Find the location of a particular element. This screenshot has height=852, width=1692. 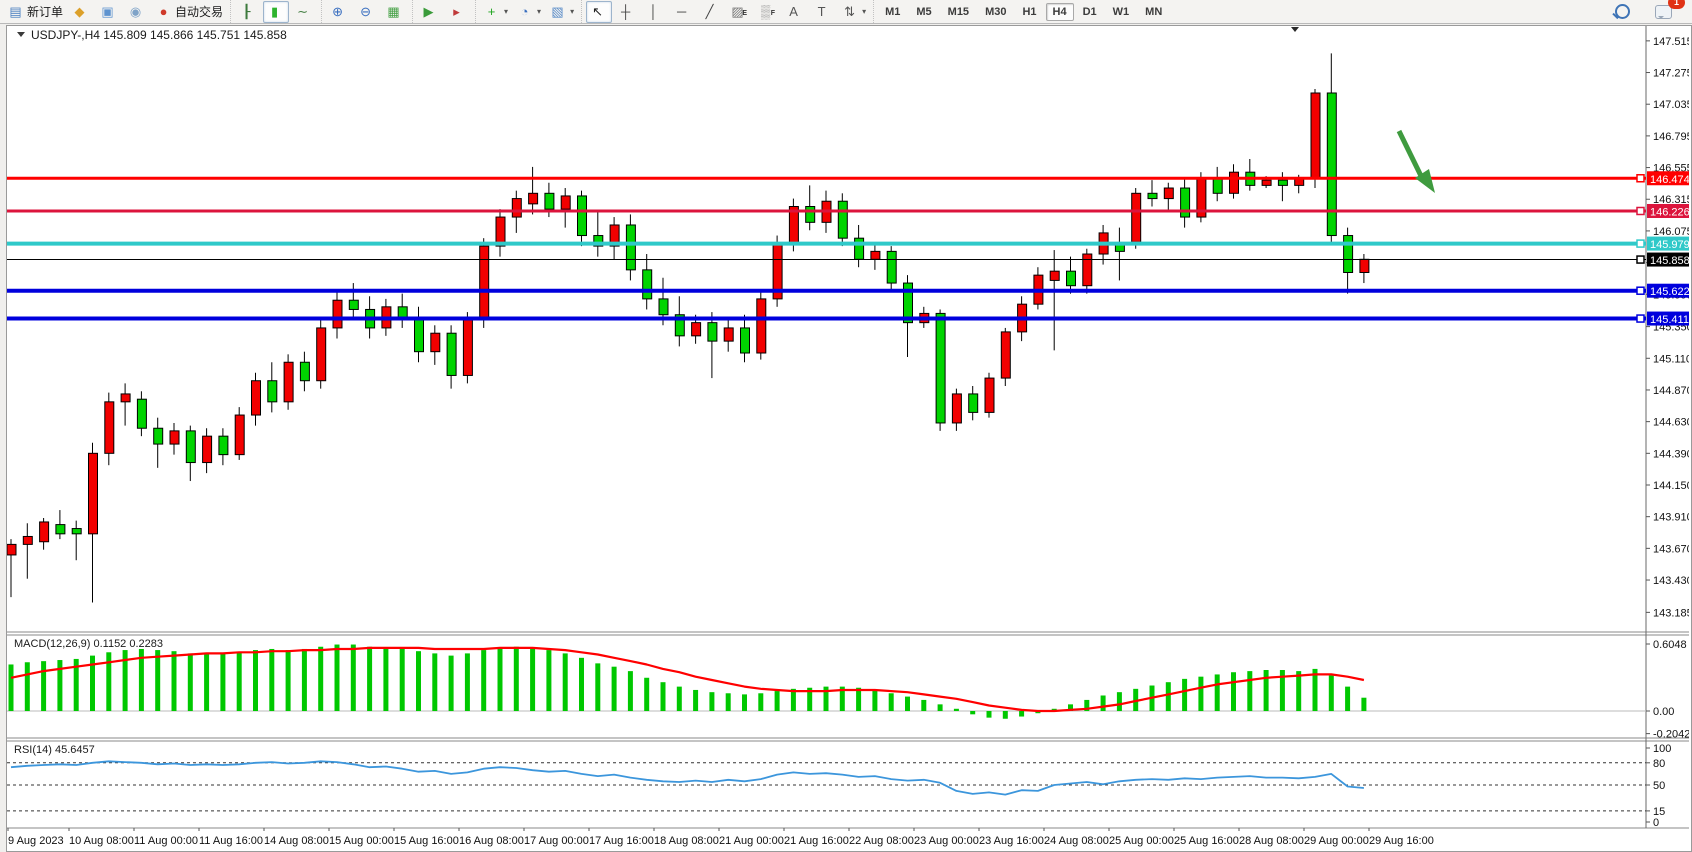

bid-price-line-handle is located at coordinates (1640, 259).